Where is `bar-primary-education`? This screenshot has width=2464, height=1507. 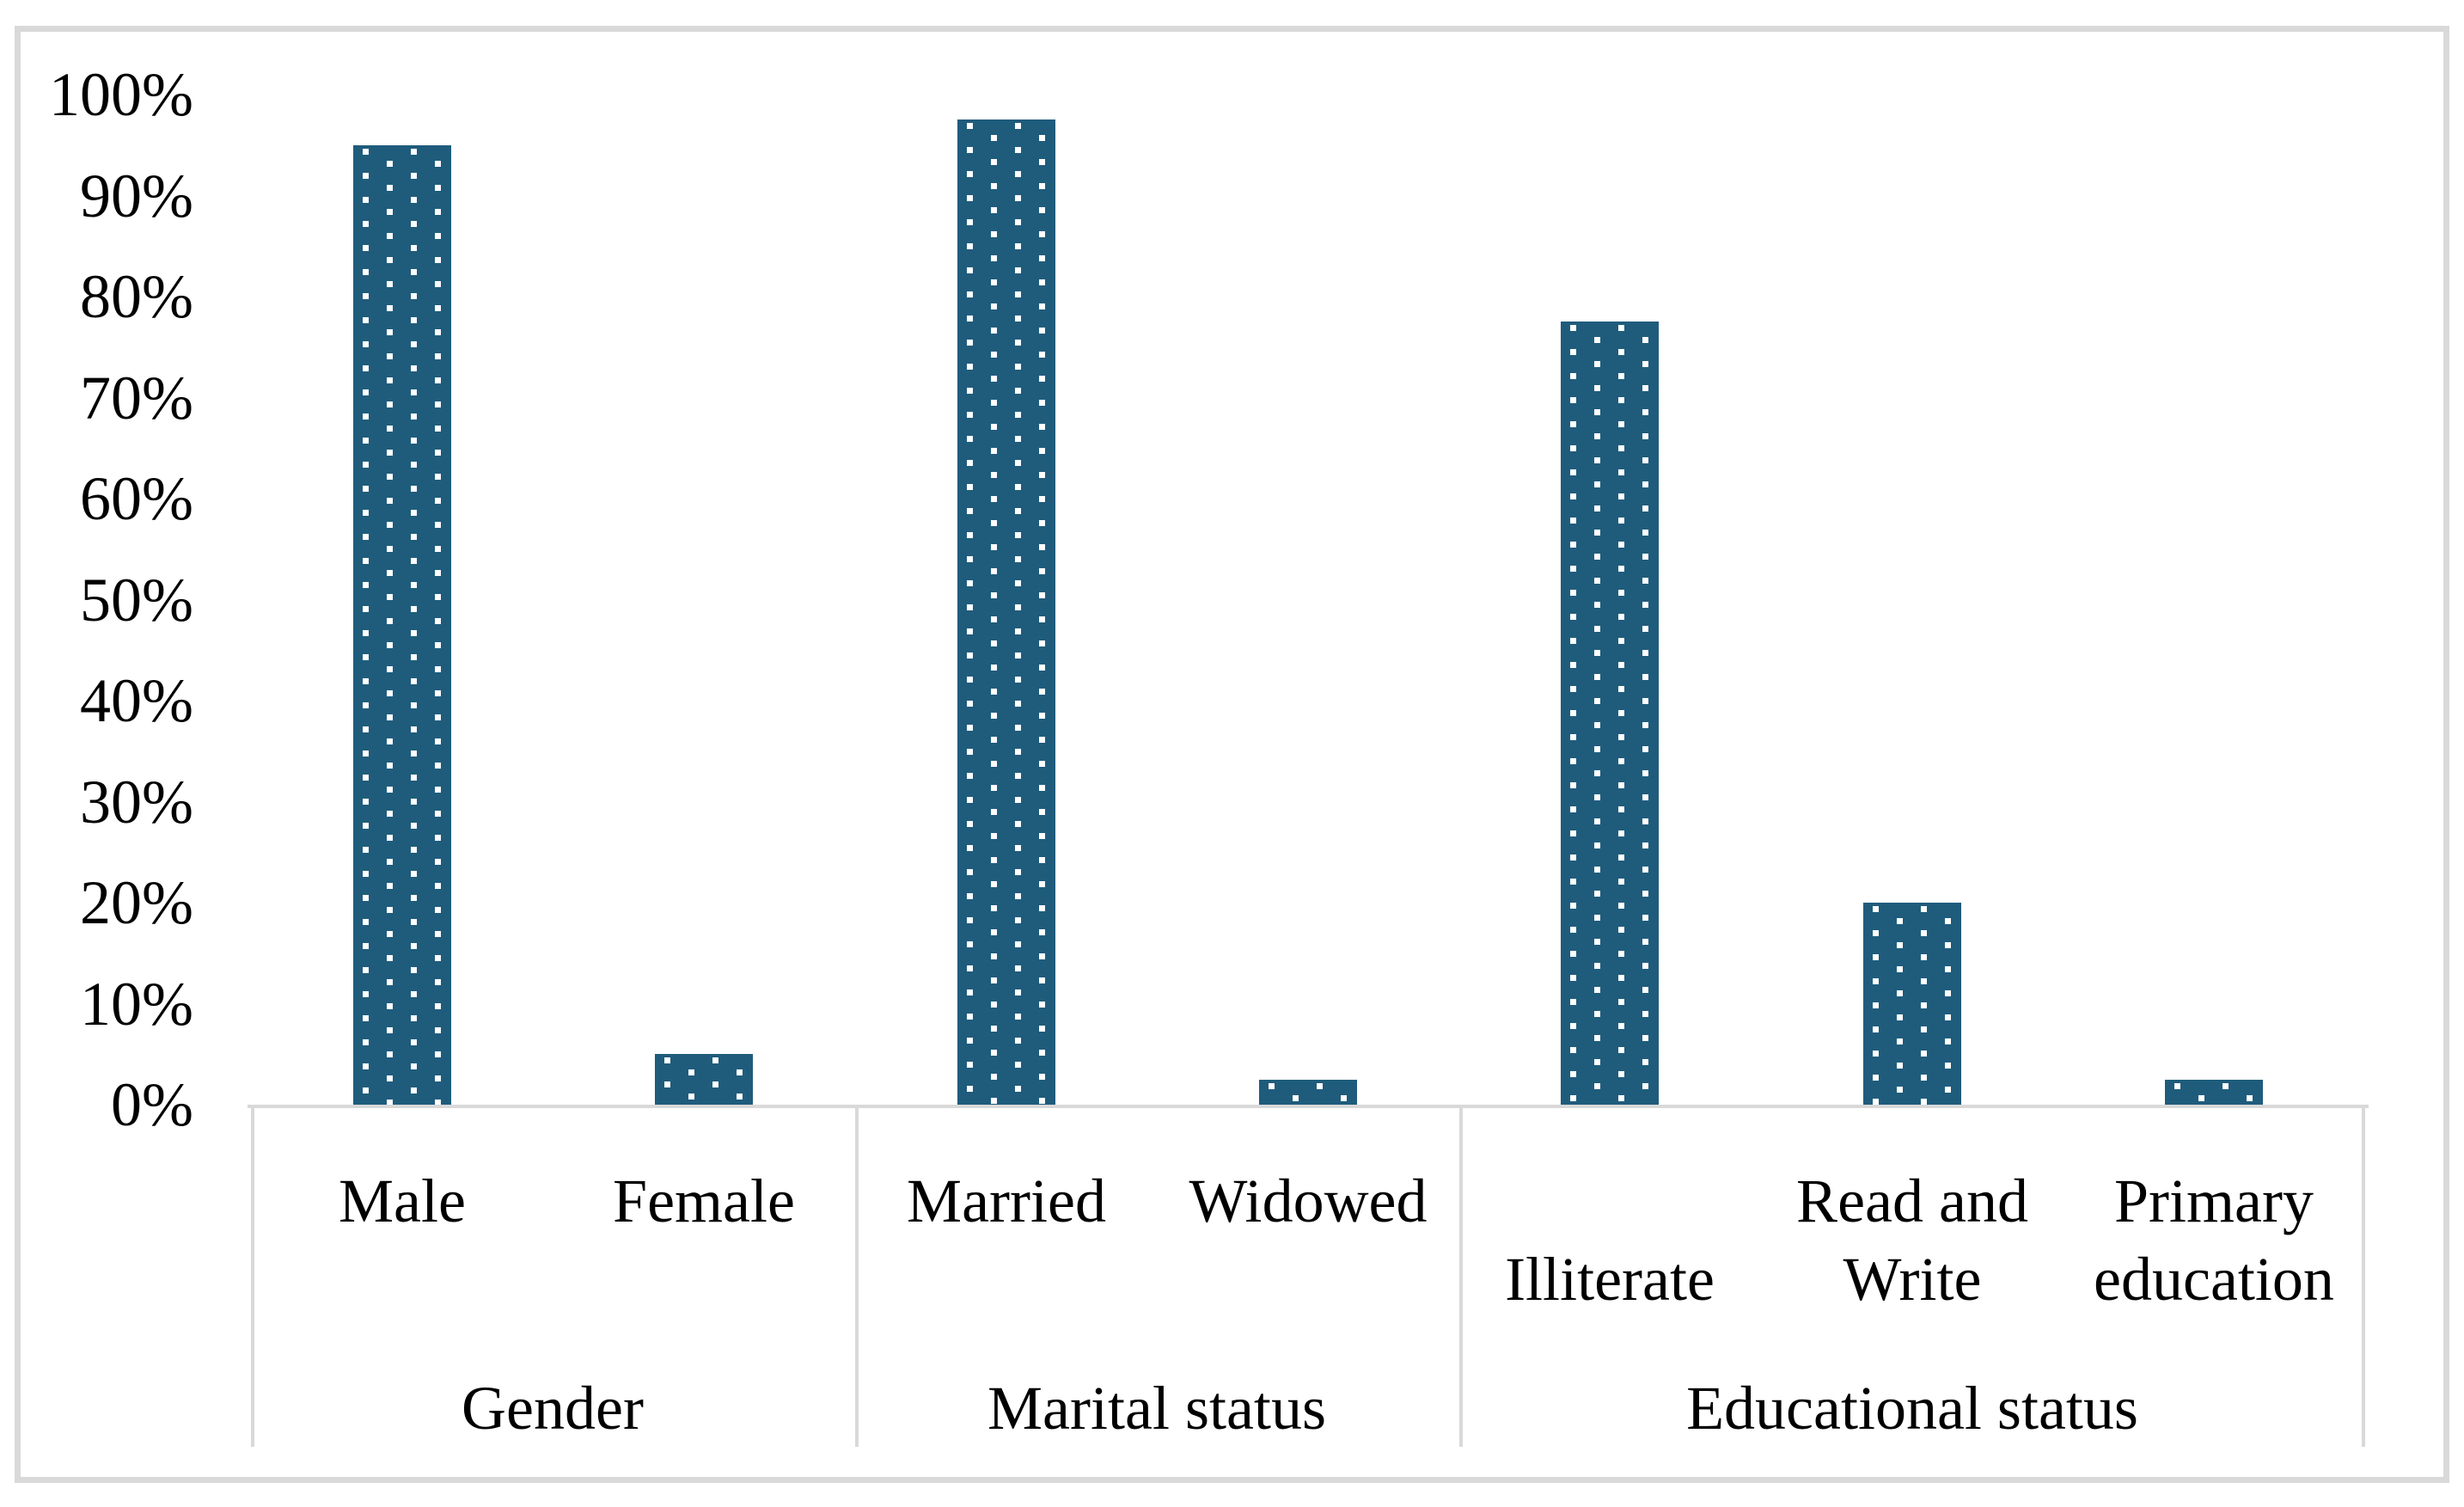 bar-primary-education is located at coordinates (2214, 1092).